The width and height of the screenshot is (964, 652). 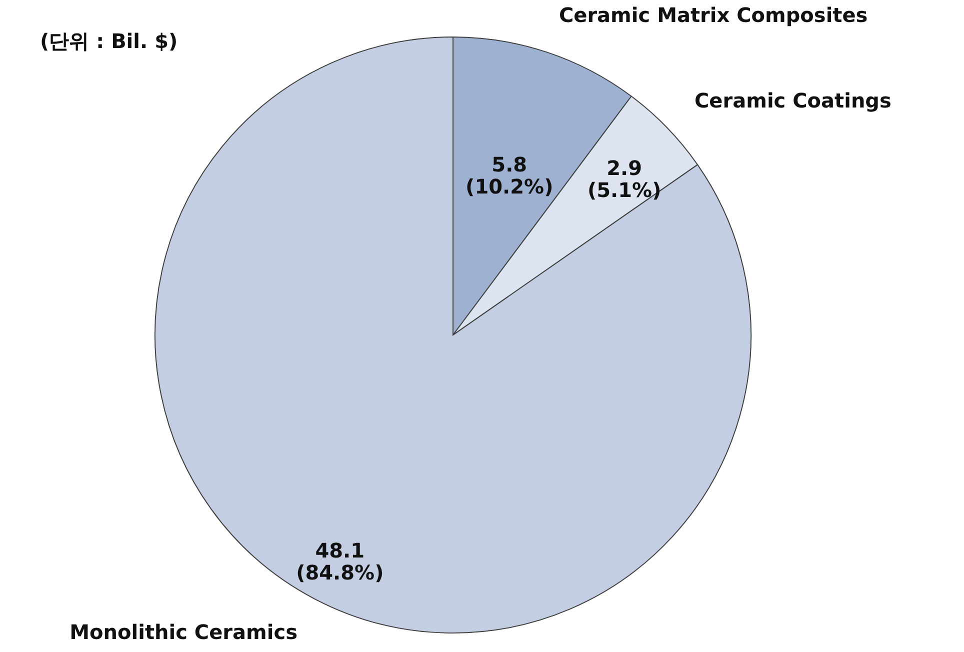 I want to click on slice-label: Monolithic Ceramics, so click(x=184, y=632).